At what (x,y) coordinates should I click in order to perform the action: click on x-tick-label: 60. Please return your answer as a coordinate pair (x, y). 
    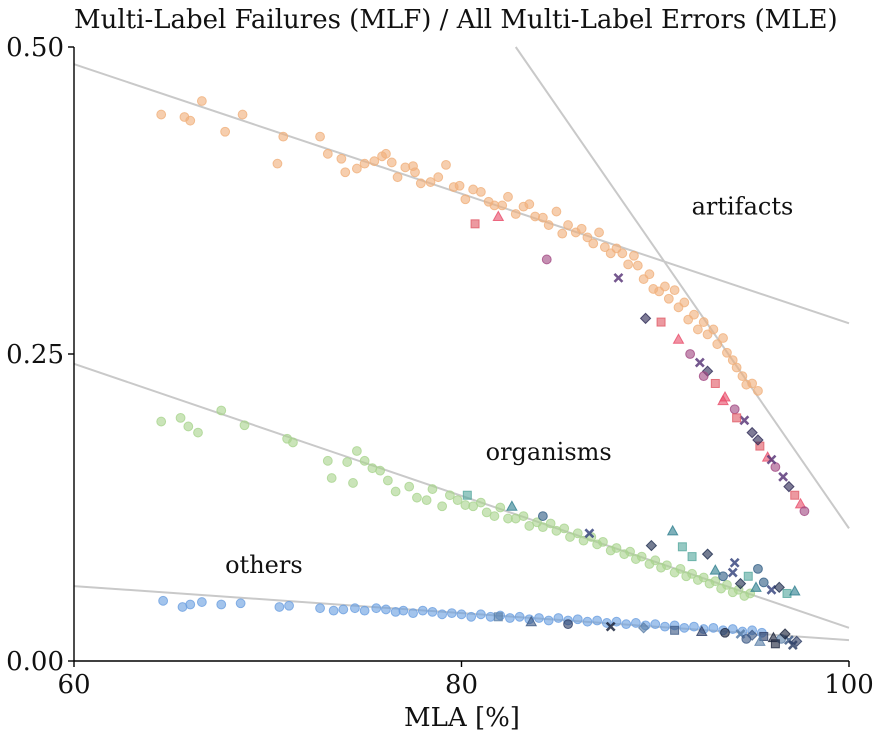
    Looking at the image, I should click on (73, 685).